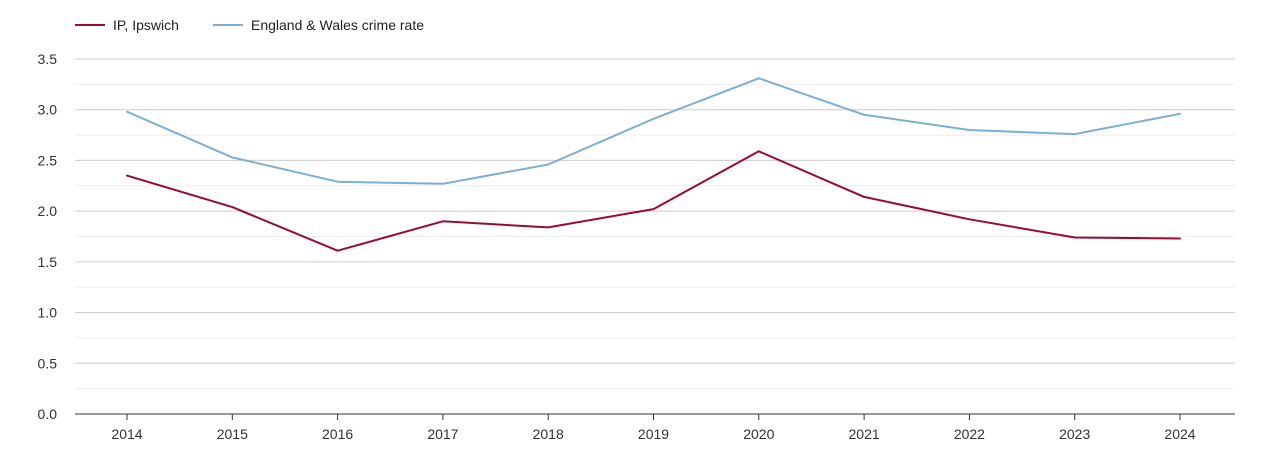 This screenshot has height=450, width=1270. I want to click on y-tick-label: 3.5, so click(48, 59).